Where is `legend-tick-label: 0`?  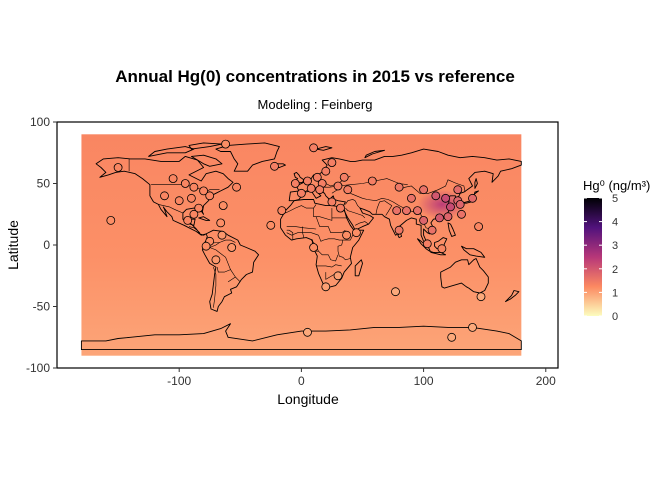
legend-tick-label: 0 is located at coordinates (615, 317).